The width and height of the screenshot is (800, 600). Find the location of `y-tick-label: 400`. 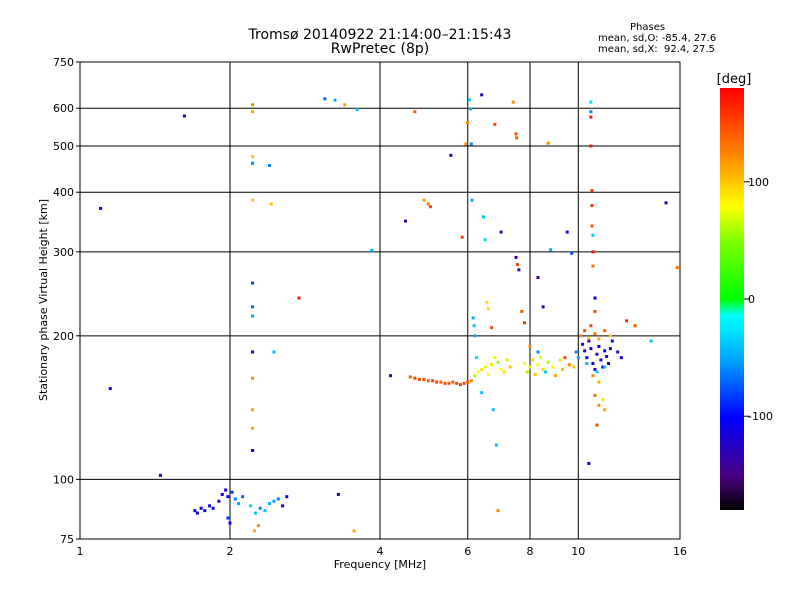

y-tick-label: 400 is located at coordinates (63, 192).